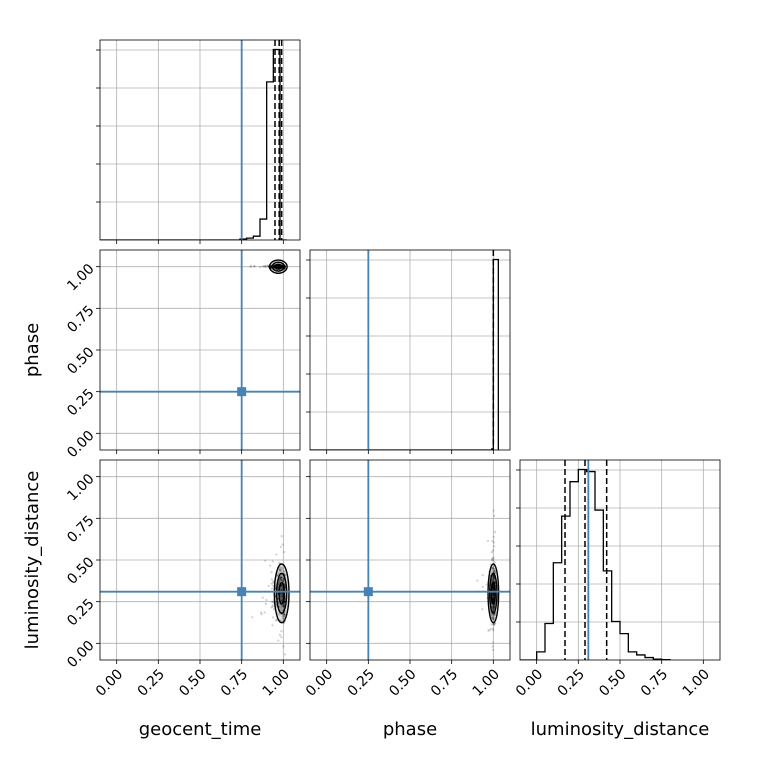 The width and height of the screenshot is (760, 760). What do you see at coordinates (200, 560) in the screenshot?
I see `panel-luminosity_distance-vs-geocent_time` at bounding box center [200, 560].